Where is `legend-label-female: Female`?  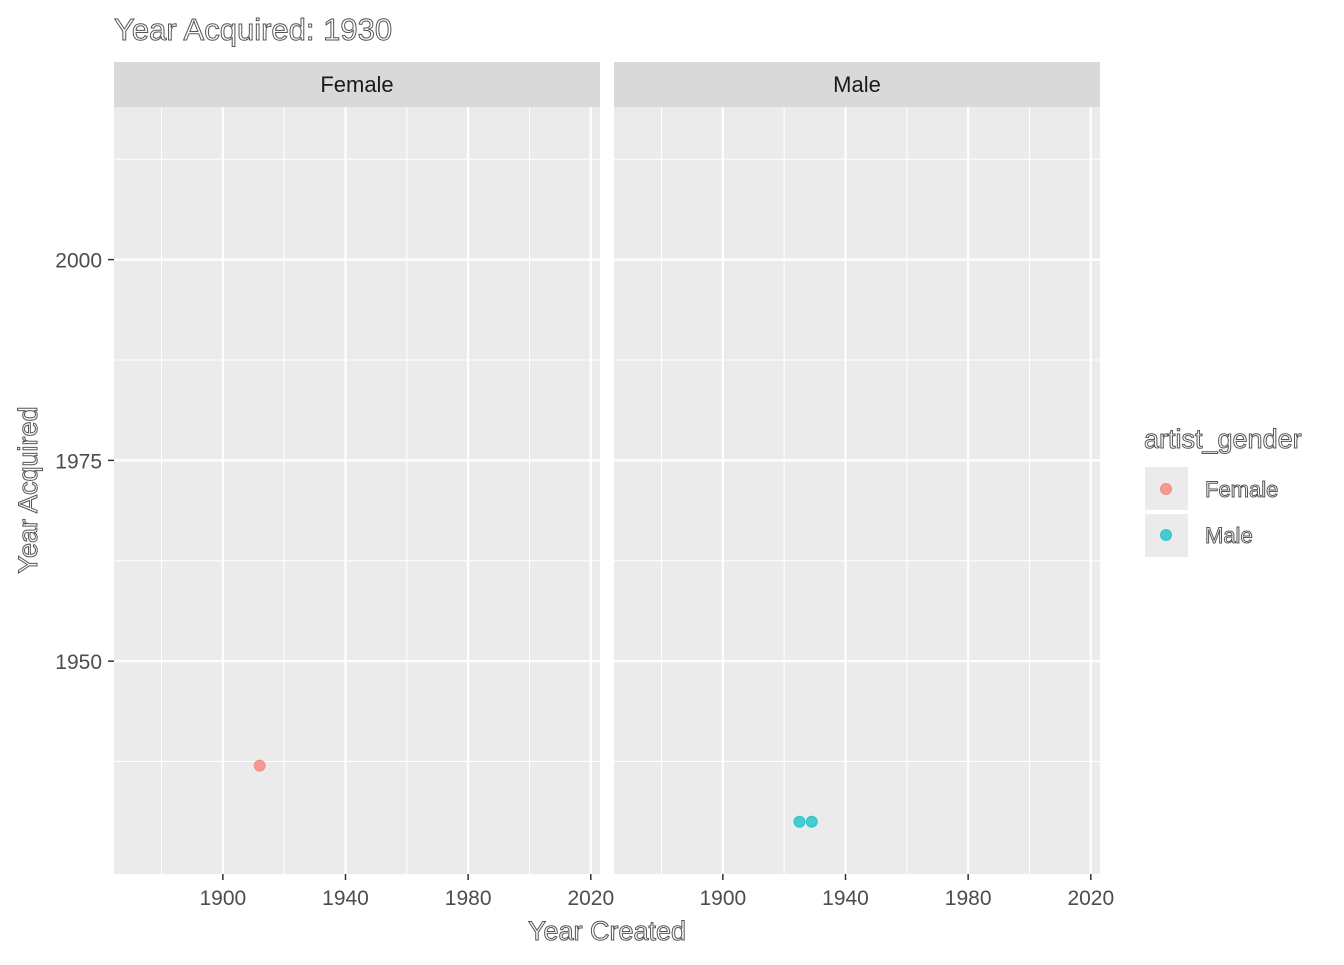 legend-label-female: Female is located at coordinates (1241, 489).